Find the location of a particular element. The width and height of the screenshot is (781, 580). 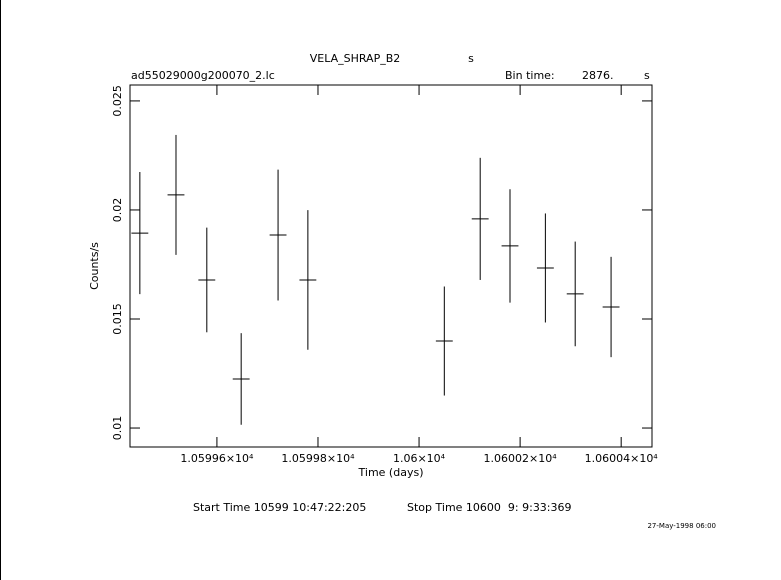

x-tick-label: 1.06×10⁴ is located at coordinates (419, 458).